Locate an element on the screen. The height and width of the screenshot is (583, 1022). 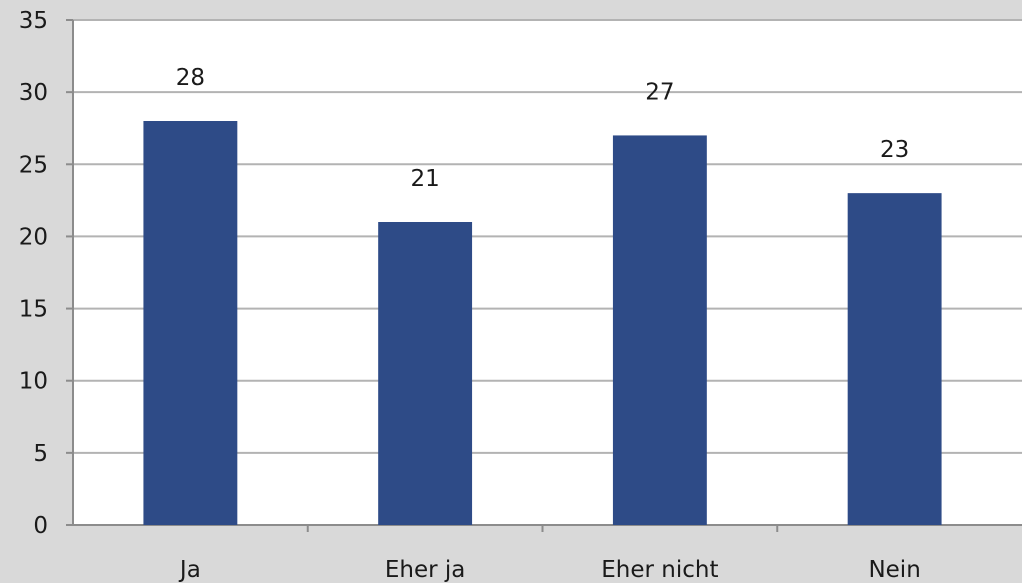
x-tick-label: Eher ja is located at coordinates (425, 570).